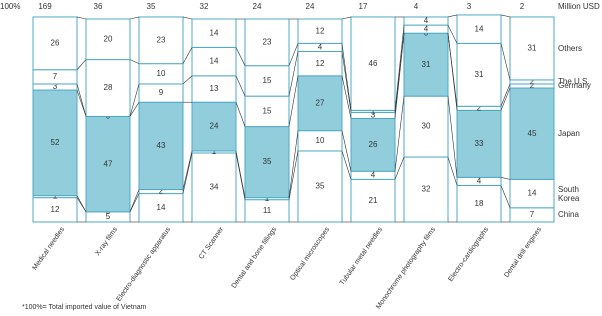  Describe the element at coordinates (362, 256) in the screenshot. I see `x-tick-label: Tubular metal needles` at that location.